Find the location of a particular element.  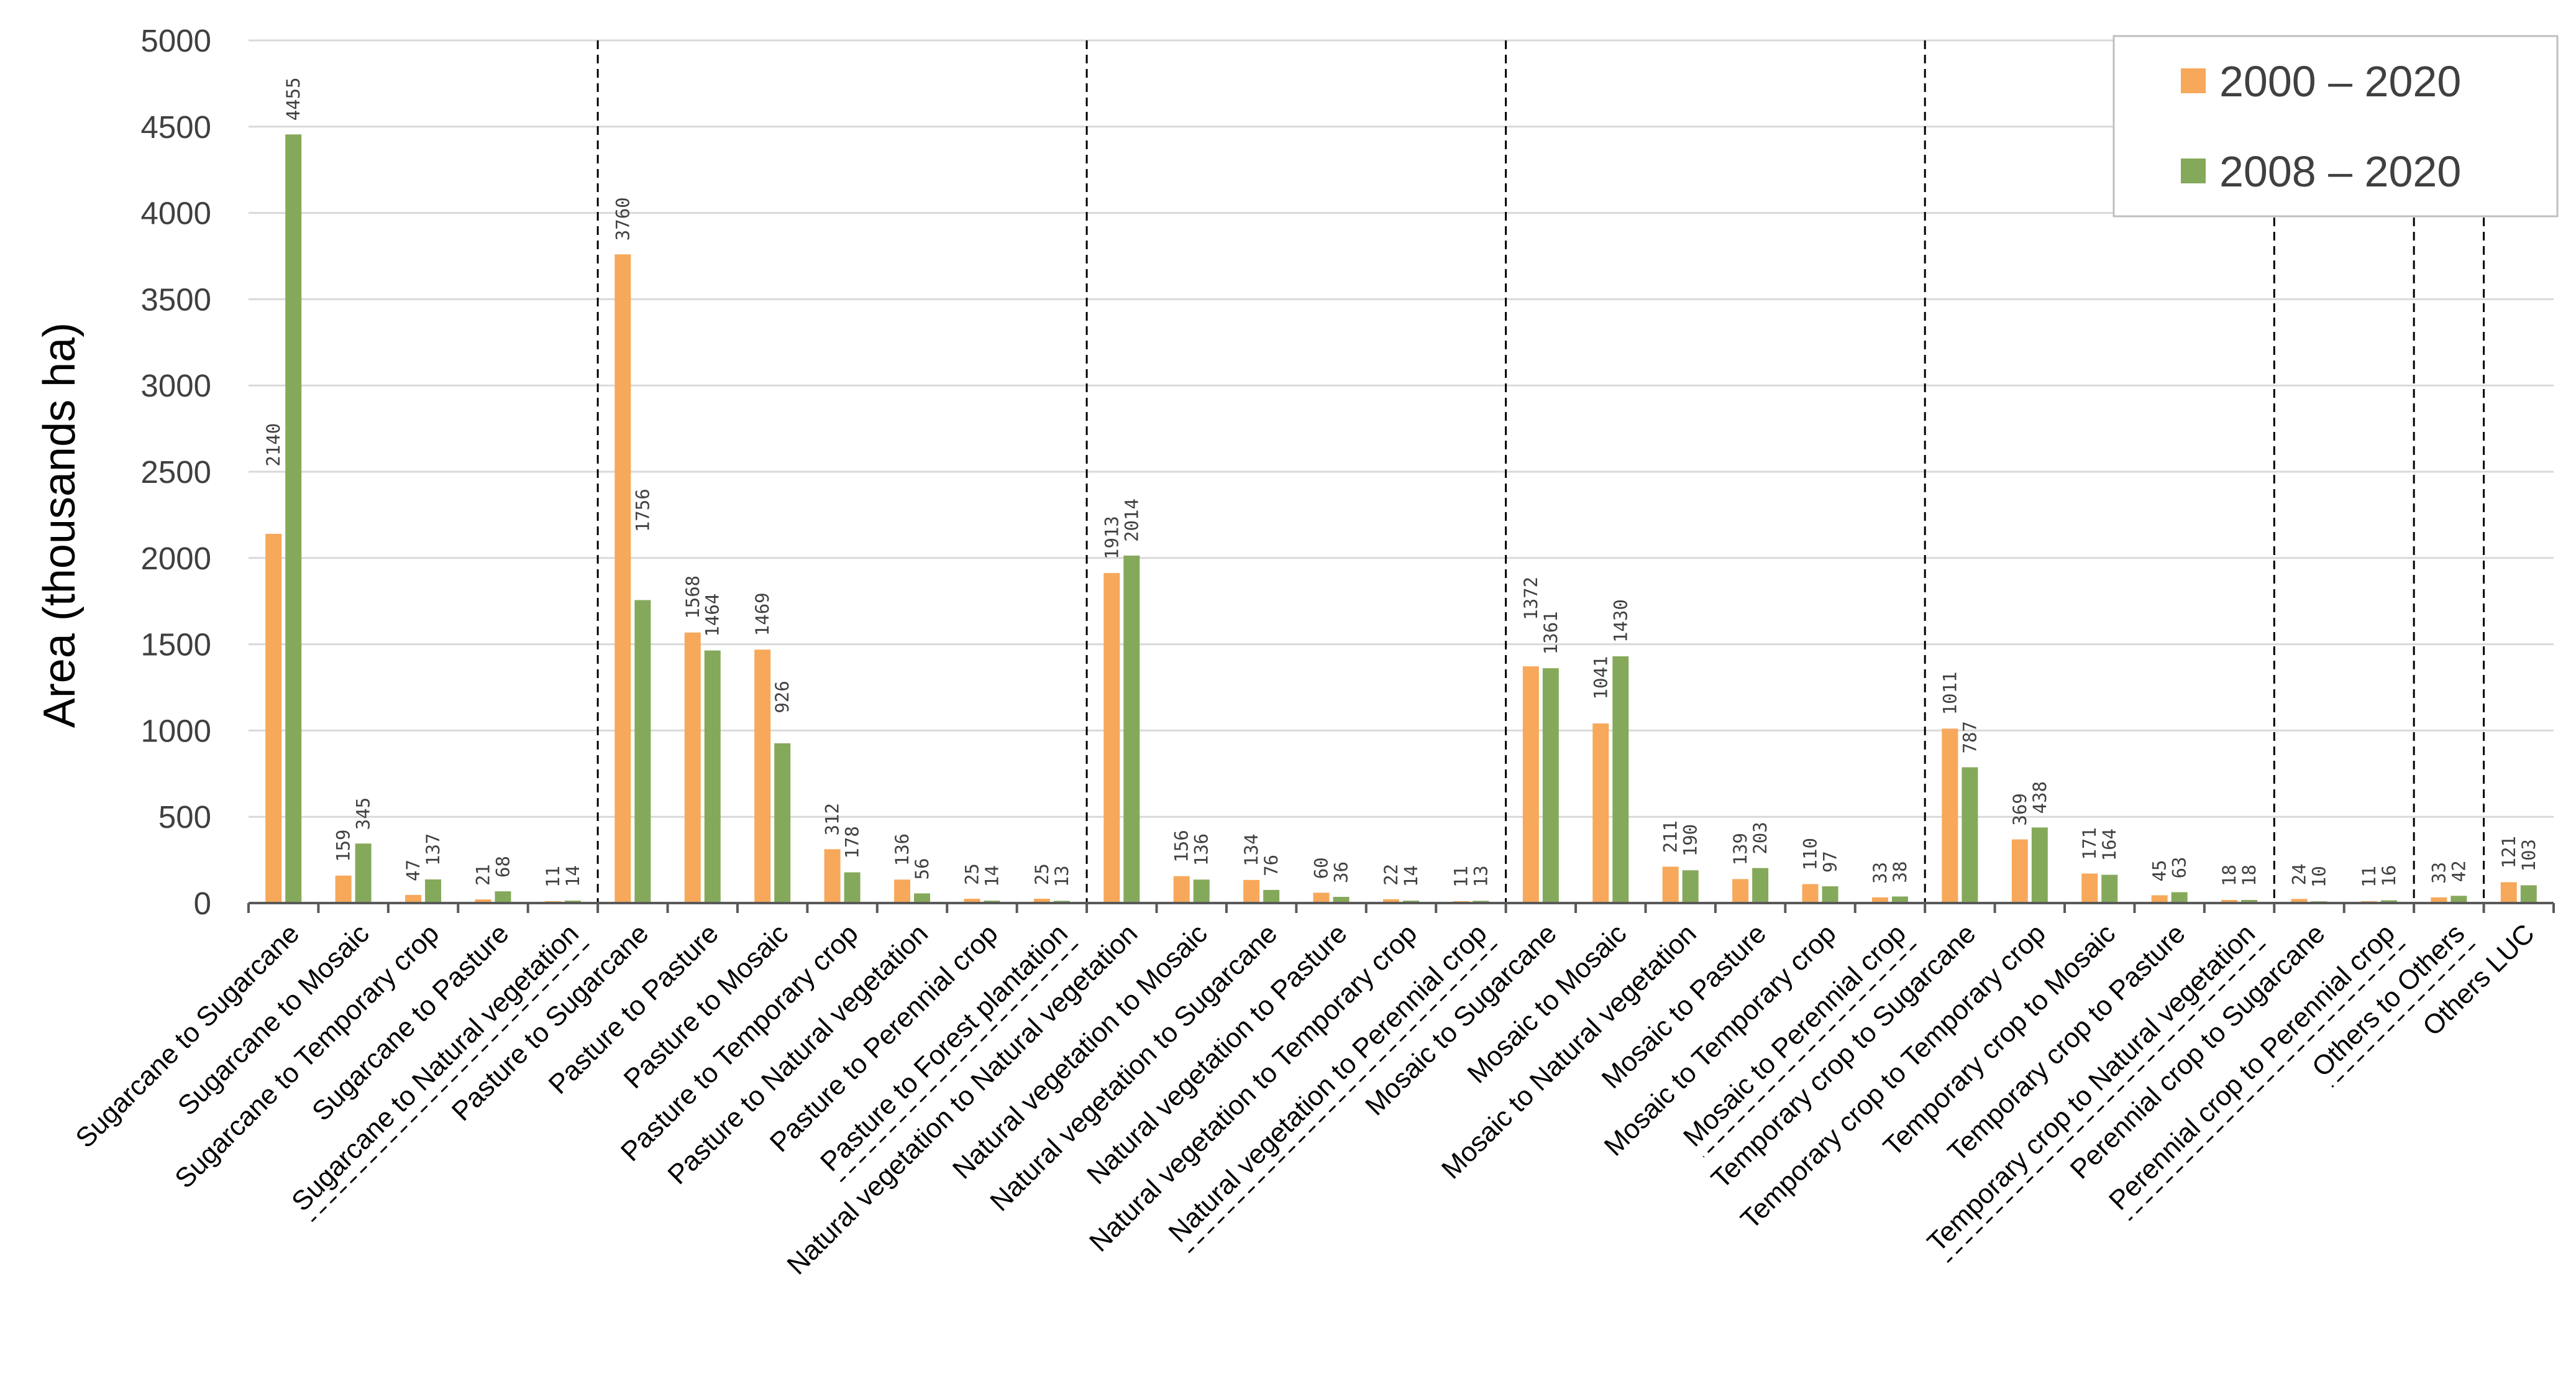

data-label-sugarcane-to-mosaic-2008-2020: 345 is located at coordinates (363, 813).